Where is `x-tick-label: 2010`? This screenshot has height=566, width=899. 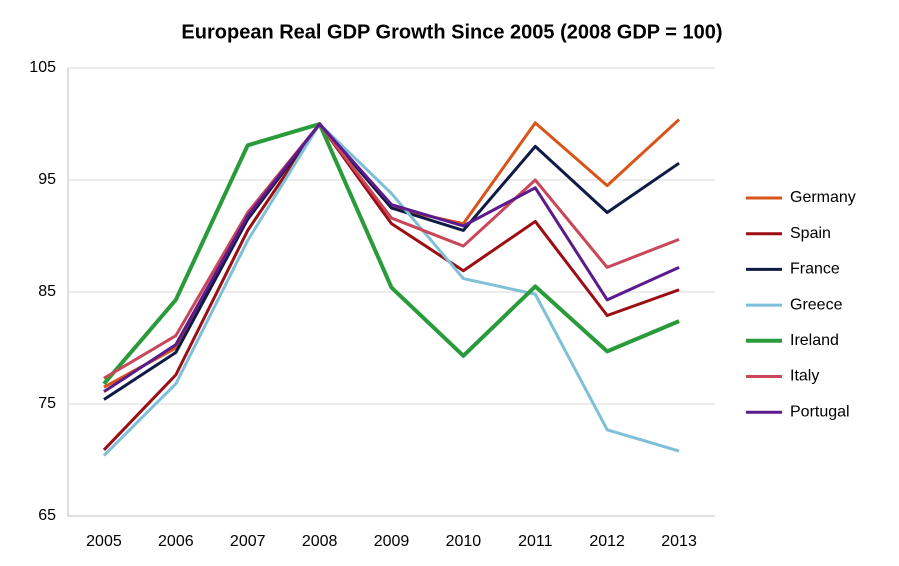
x-tick-label: 2010 is located at coordinates (464, 541).